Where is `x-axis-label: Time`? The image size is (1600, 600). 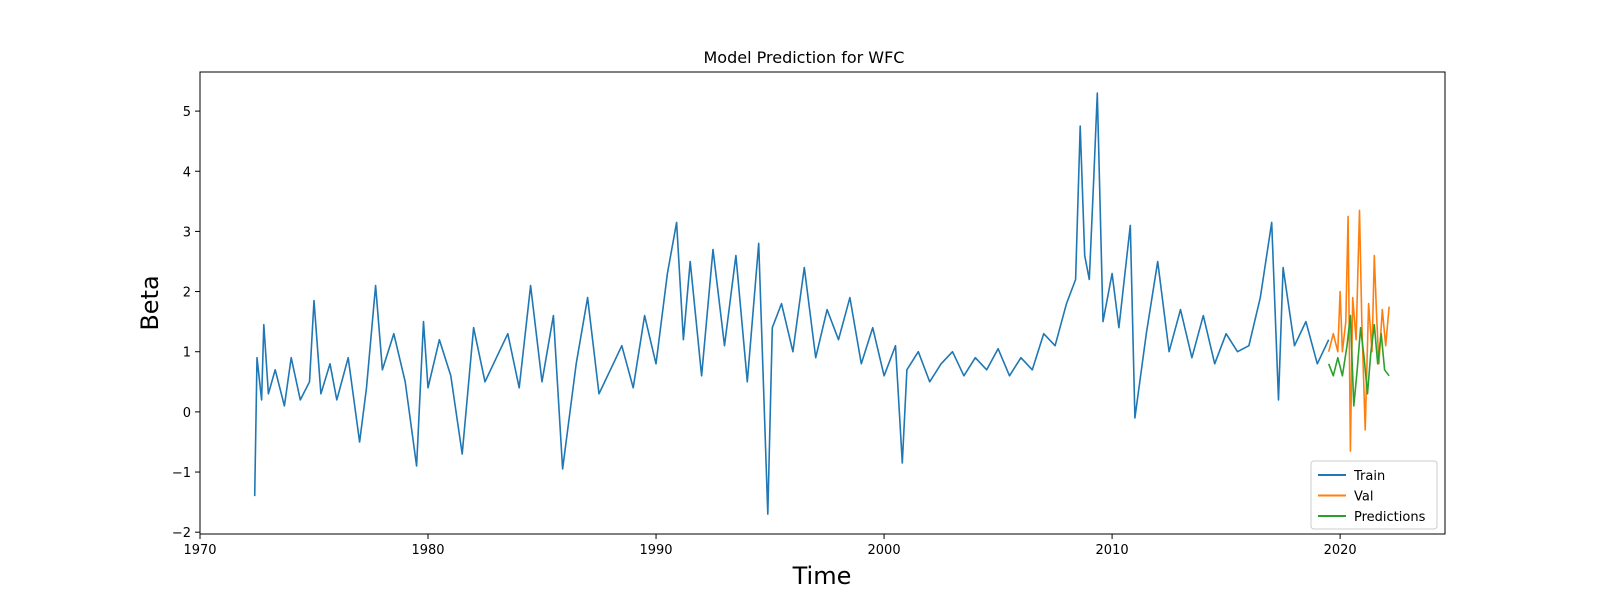
x-axis-label: Time is located at coordinates (822, 576).